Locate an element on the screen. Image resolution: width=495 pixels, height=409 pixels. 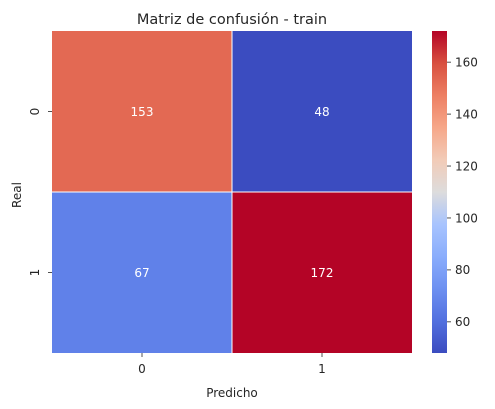
colorbar-tick-label: 120 is located at coordinates (466, 166).